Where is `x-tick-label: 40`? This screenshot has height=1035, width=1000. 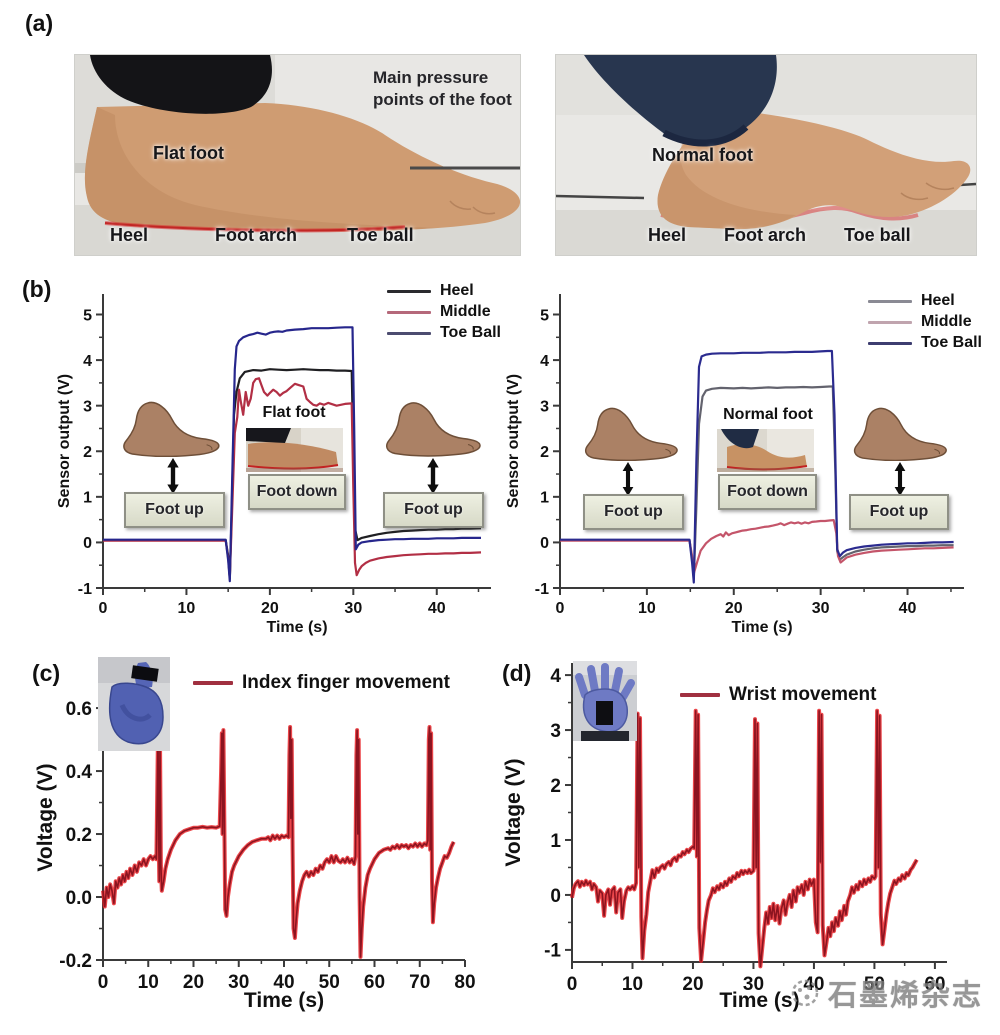
x-tick-label: 40 is located at coordinates (437, 608).